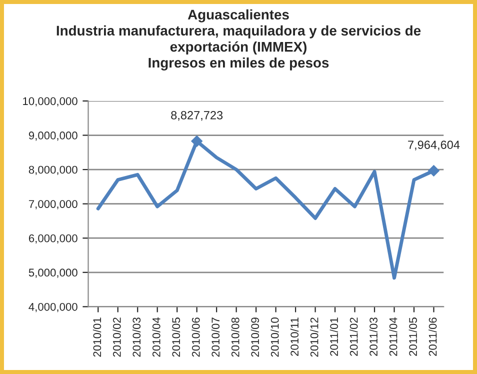 This screenshot has height=374, width=477. What do you see at coordinates (393, 336) in the screenshot?
I see `x-tick-label: 2011/04` at bounding box center [393, 336].